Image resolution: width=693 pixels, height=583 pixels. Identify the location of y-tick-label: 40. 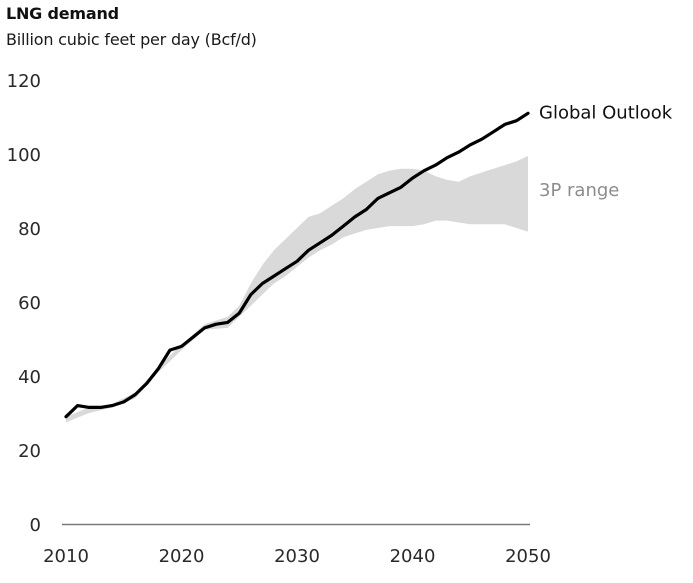
(29, 377).